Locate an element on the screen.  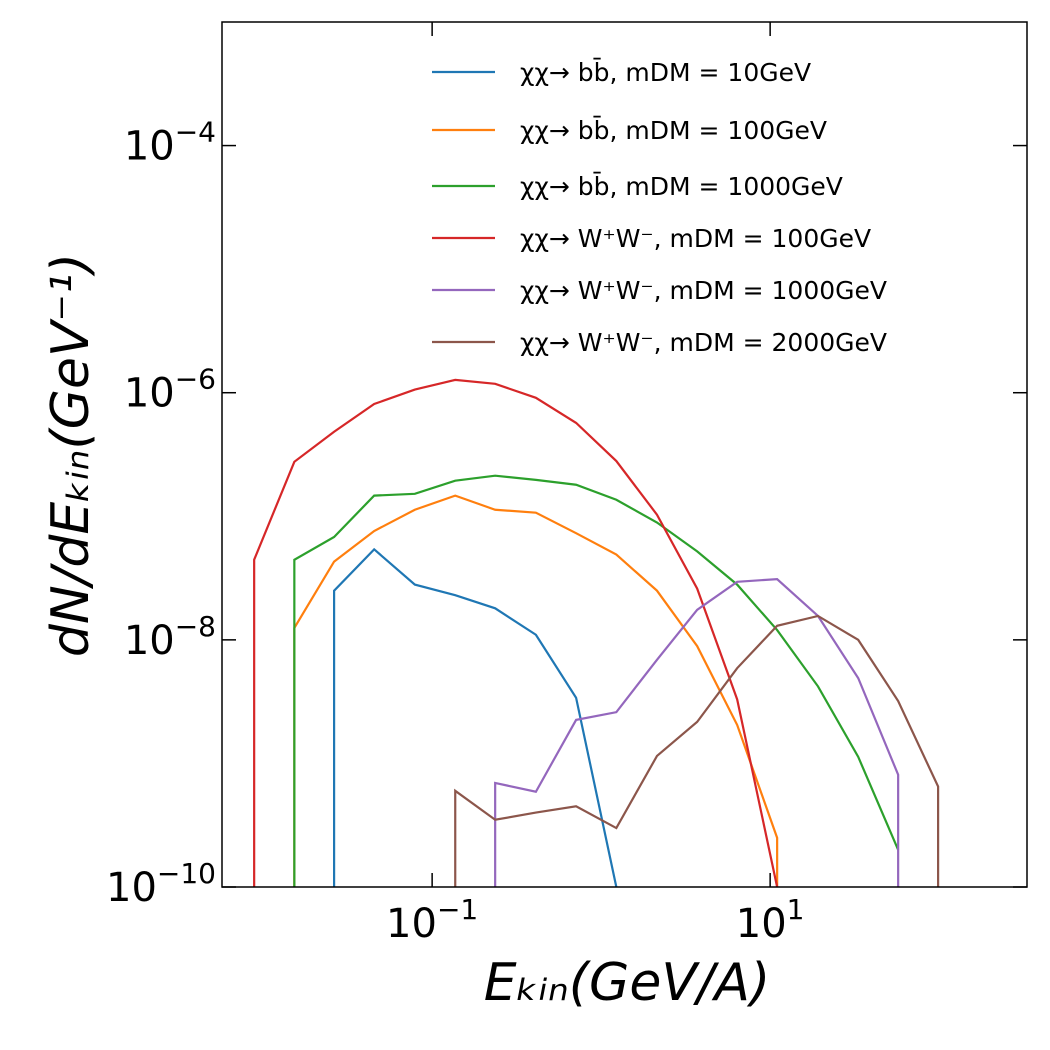
legend-label: χχ→ bb̄, mDM = 100GeV is located at coordinates (673, 130).